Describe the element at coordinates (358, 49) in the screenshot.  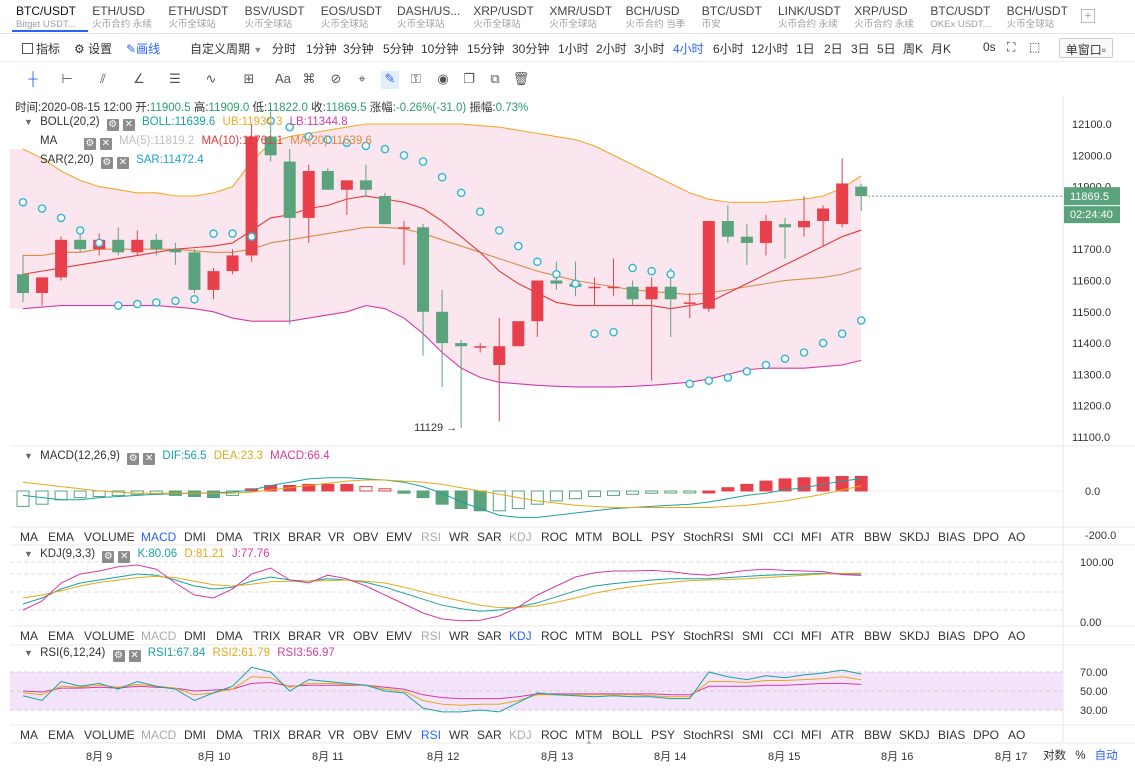
I see `period-option: 3分钟` at that location.